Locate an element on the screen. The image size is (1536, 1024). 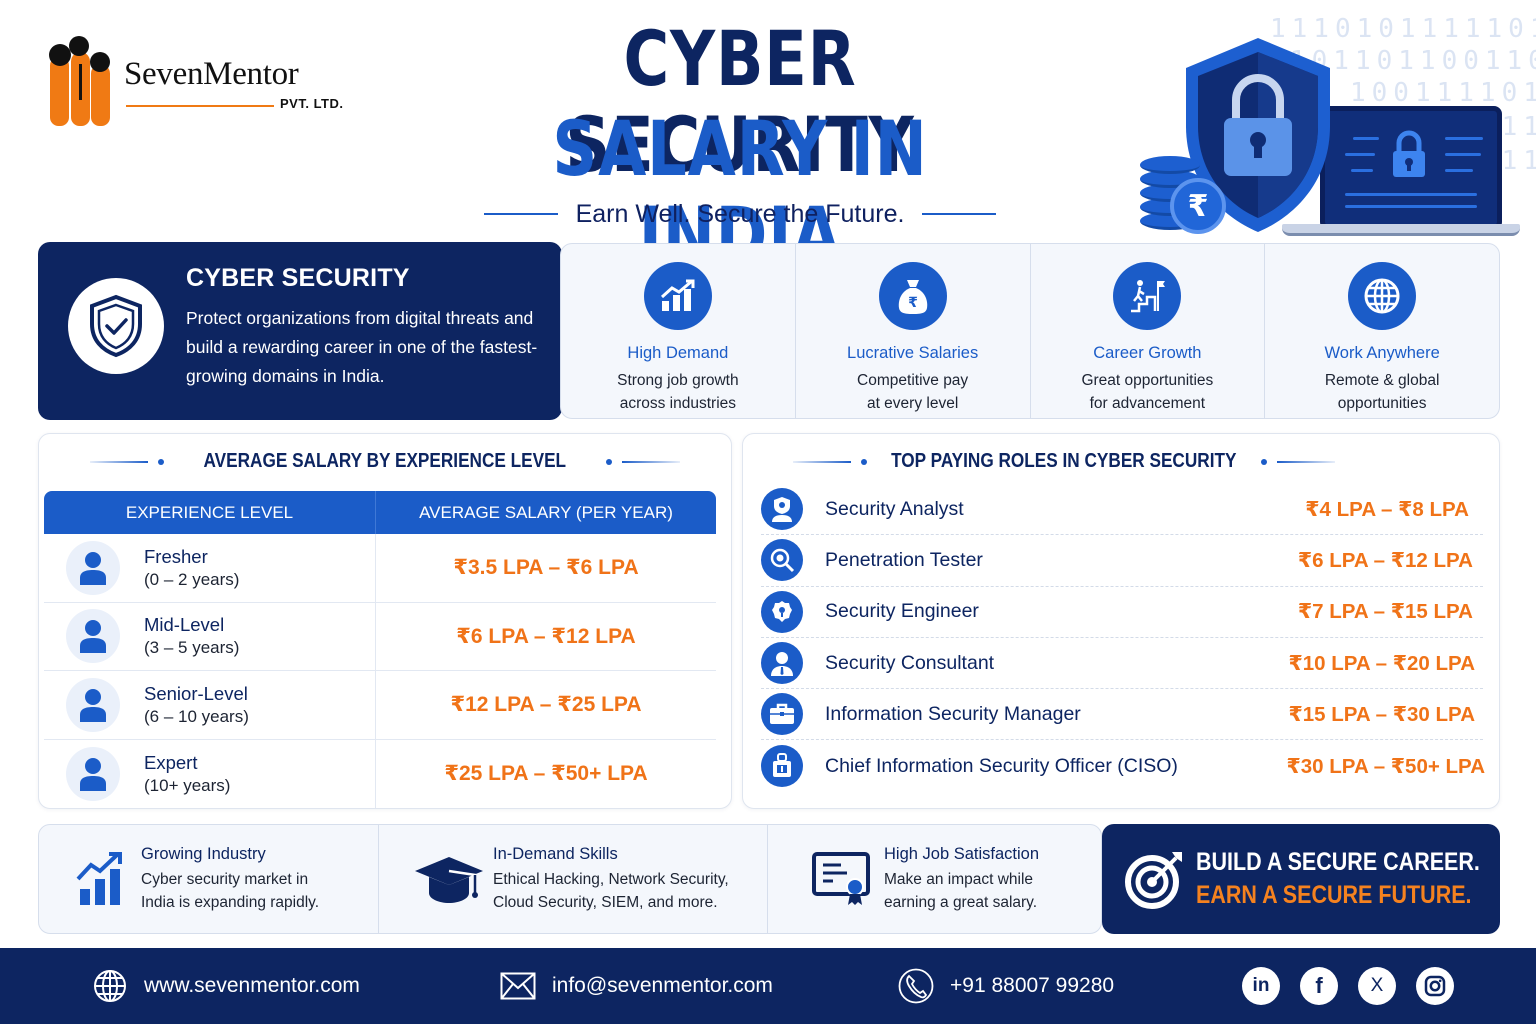
analyst-shield-icon is located at coordinates (782, 509).